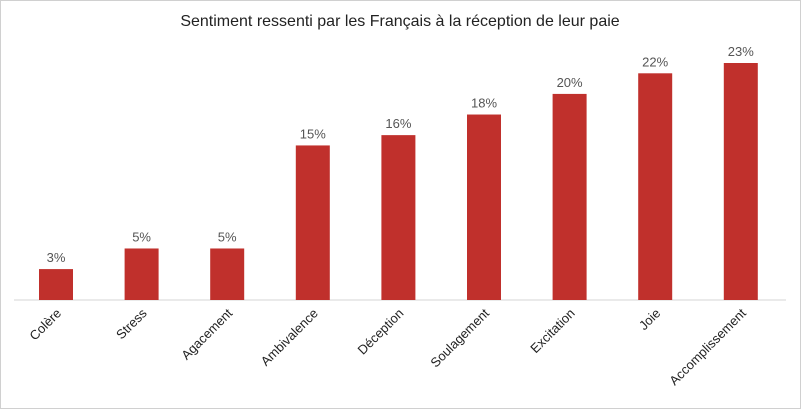  I want to click on data-label: 23%, so click(741, 51).